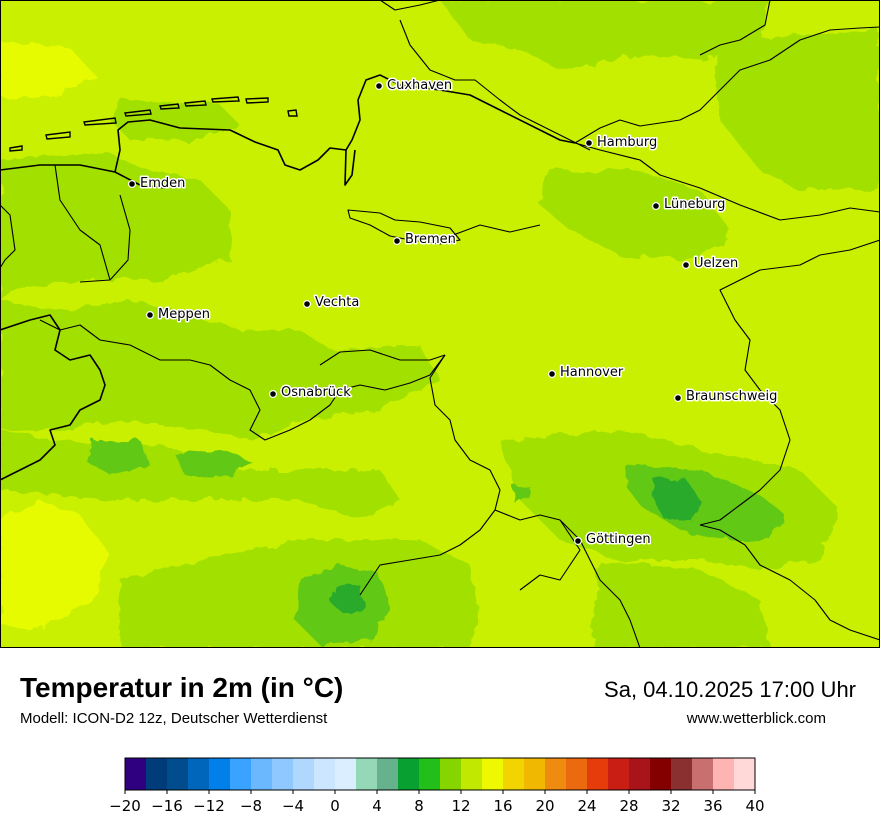  What do you see at coordinates (430, 239) in the screenshot?
I see `city-label: Bremen` at bounding box center [430, 239].